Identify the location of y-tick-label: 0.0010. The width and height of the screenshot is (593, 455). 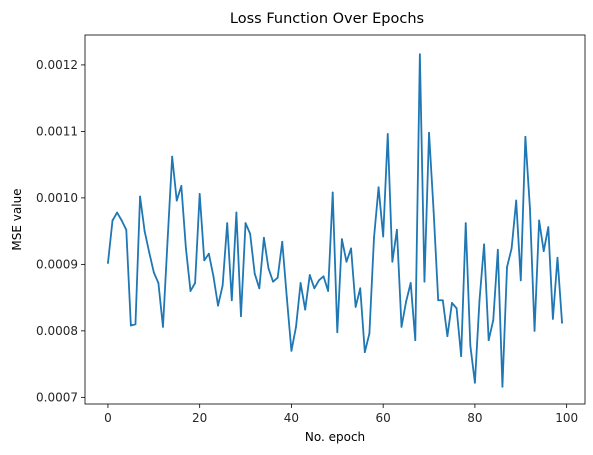
(57, 198).